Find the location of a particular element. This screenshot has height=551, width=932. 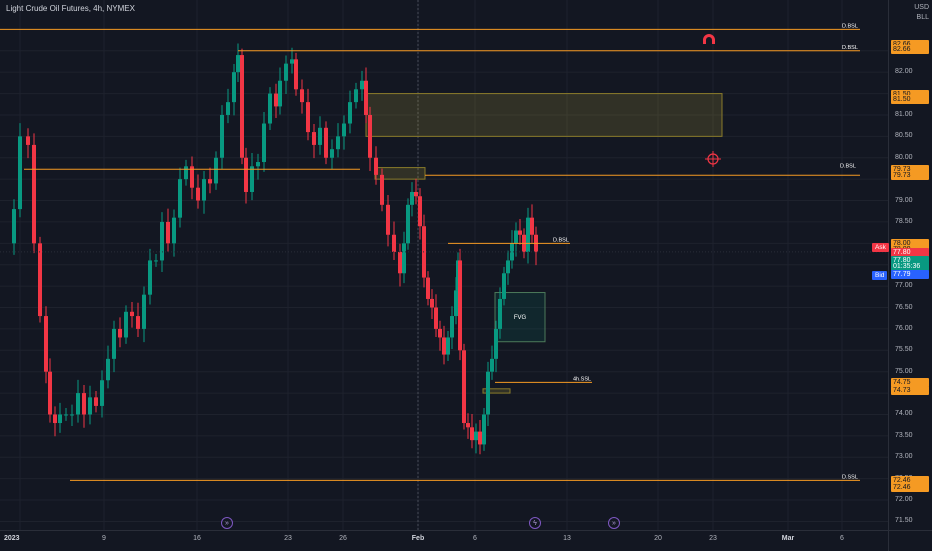

time-axis: 2023 9 16 23 26 Feb 6 13 20 23 Mar 6 is located at coordinates (444, 540).